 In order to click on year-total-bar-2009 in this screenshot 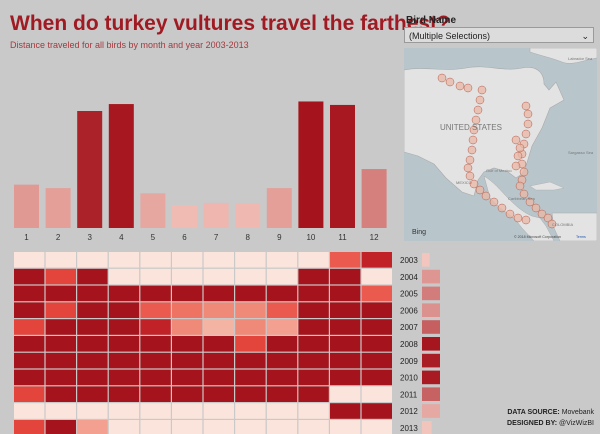, I will do `click(431, 360)`.